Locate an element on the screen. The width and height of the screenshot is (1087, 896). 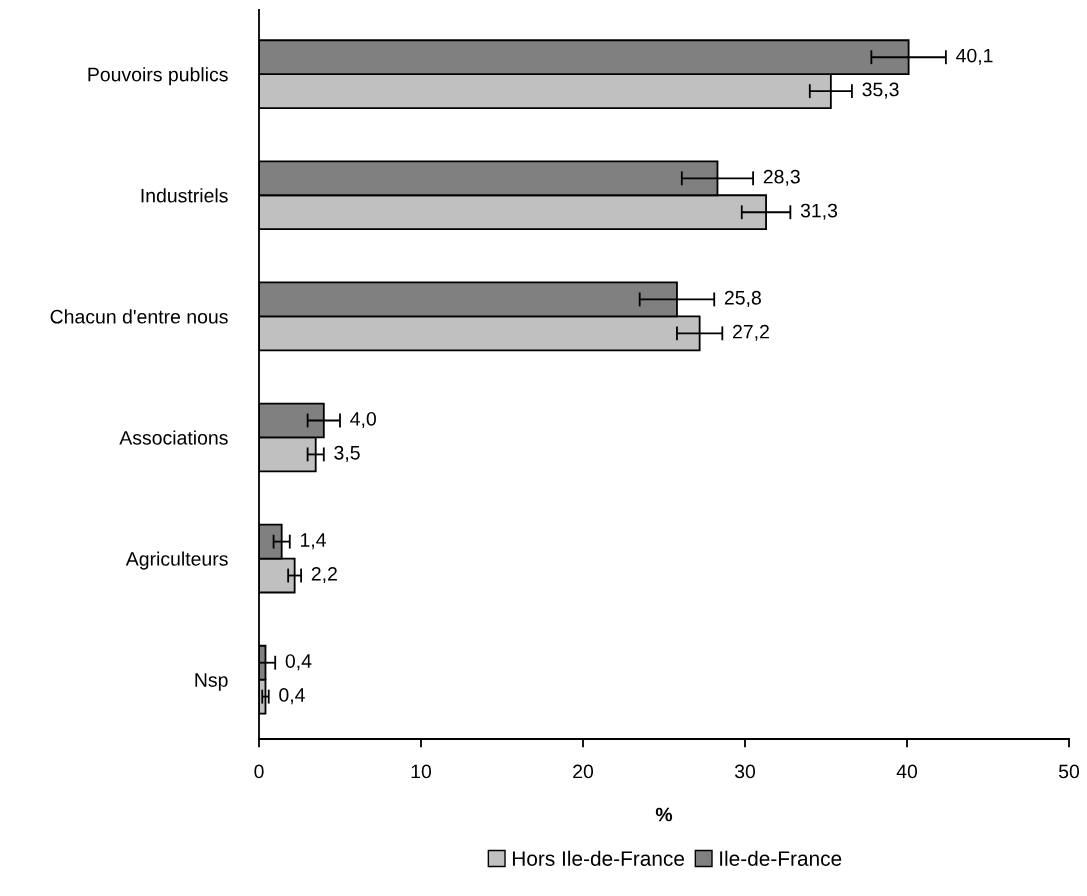
data-label: 28,3 is located at coordinates (781, 177).